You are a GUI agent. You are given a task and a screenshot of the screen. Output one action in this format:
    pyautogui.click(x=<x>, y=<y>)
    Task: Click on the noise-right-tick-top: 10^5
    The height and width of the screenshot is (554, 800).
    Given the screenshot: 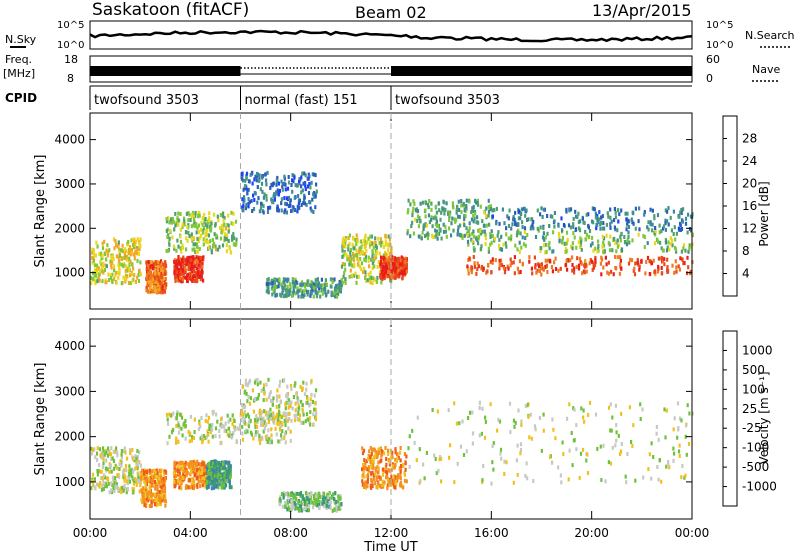 What is the action you would take?
    pyautogui.click(x=719, y=25)
    